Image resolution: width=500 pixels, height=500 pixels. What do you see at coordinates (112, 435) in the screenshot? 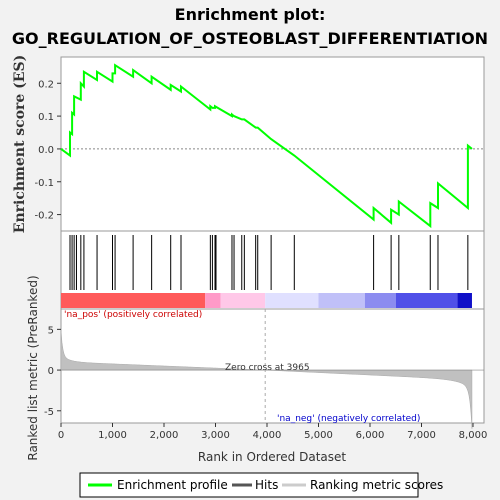
I see `x-tick-label: 1,000` at bounding box center [112, 435].